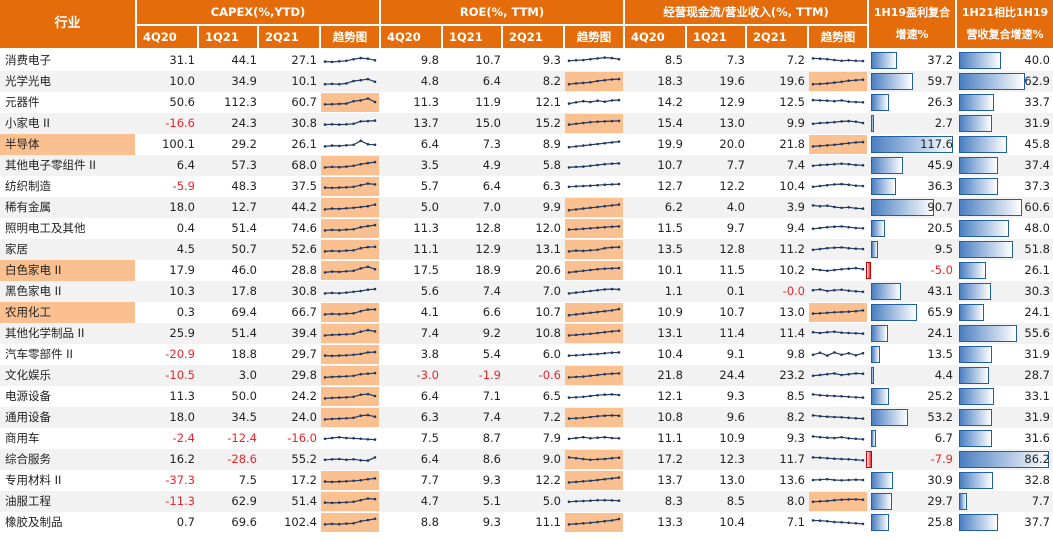 This screenshot has width=1053, height=540. I want to click on capex-value: 50.0, so click(244, 396).